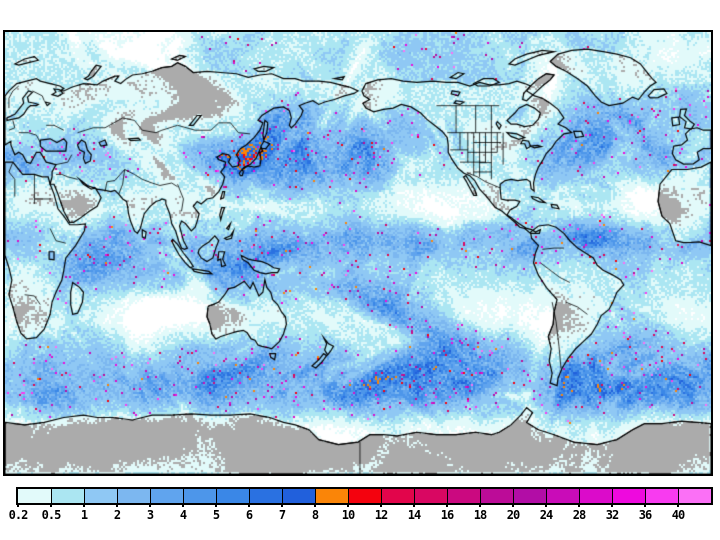  I want to click on colorbar-tick-label: 0.2, so click(18, 515).